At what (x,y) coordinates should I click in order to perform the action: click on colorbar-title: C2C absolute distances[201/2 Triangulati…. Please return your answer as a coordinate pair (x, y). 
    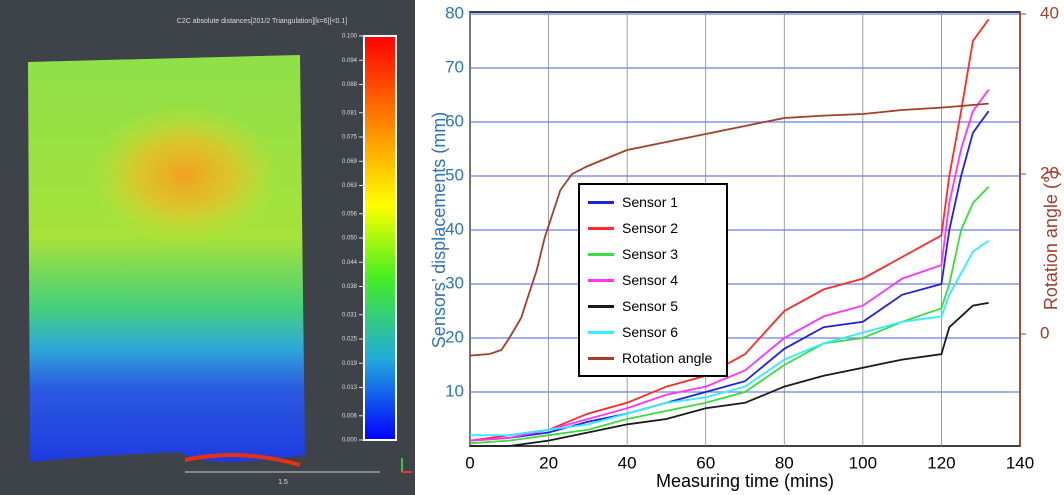
    Looking at the image, I should click on (262, 21).